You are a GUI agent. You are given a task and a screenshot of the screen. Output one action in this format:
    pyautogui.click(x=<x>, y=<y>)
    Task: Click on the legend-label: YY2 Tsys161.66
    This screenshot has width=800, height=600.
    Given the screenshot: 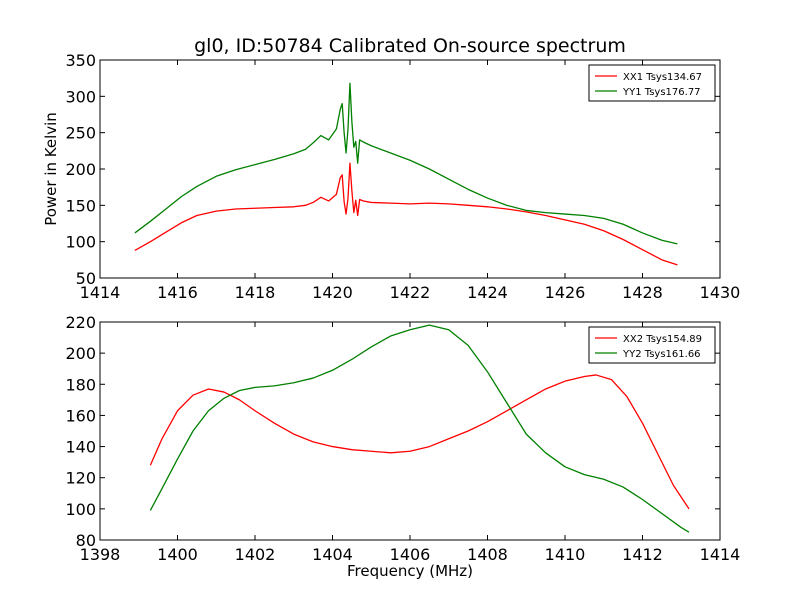 What is the action you would take?
    pyautogui.click(x=661, y=354)
    